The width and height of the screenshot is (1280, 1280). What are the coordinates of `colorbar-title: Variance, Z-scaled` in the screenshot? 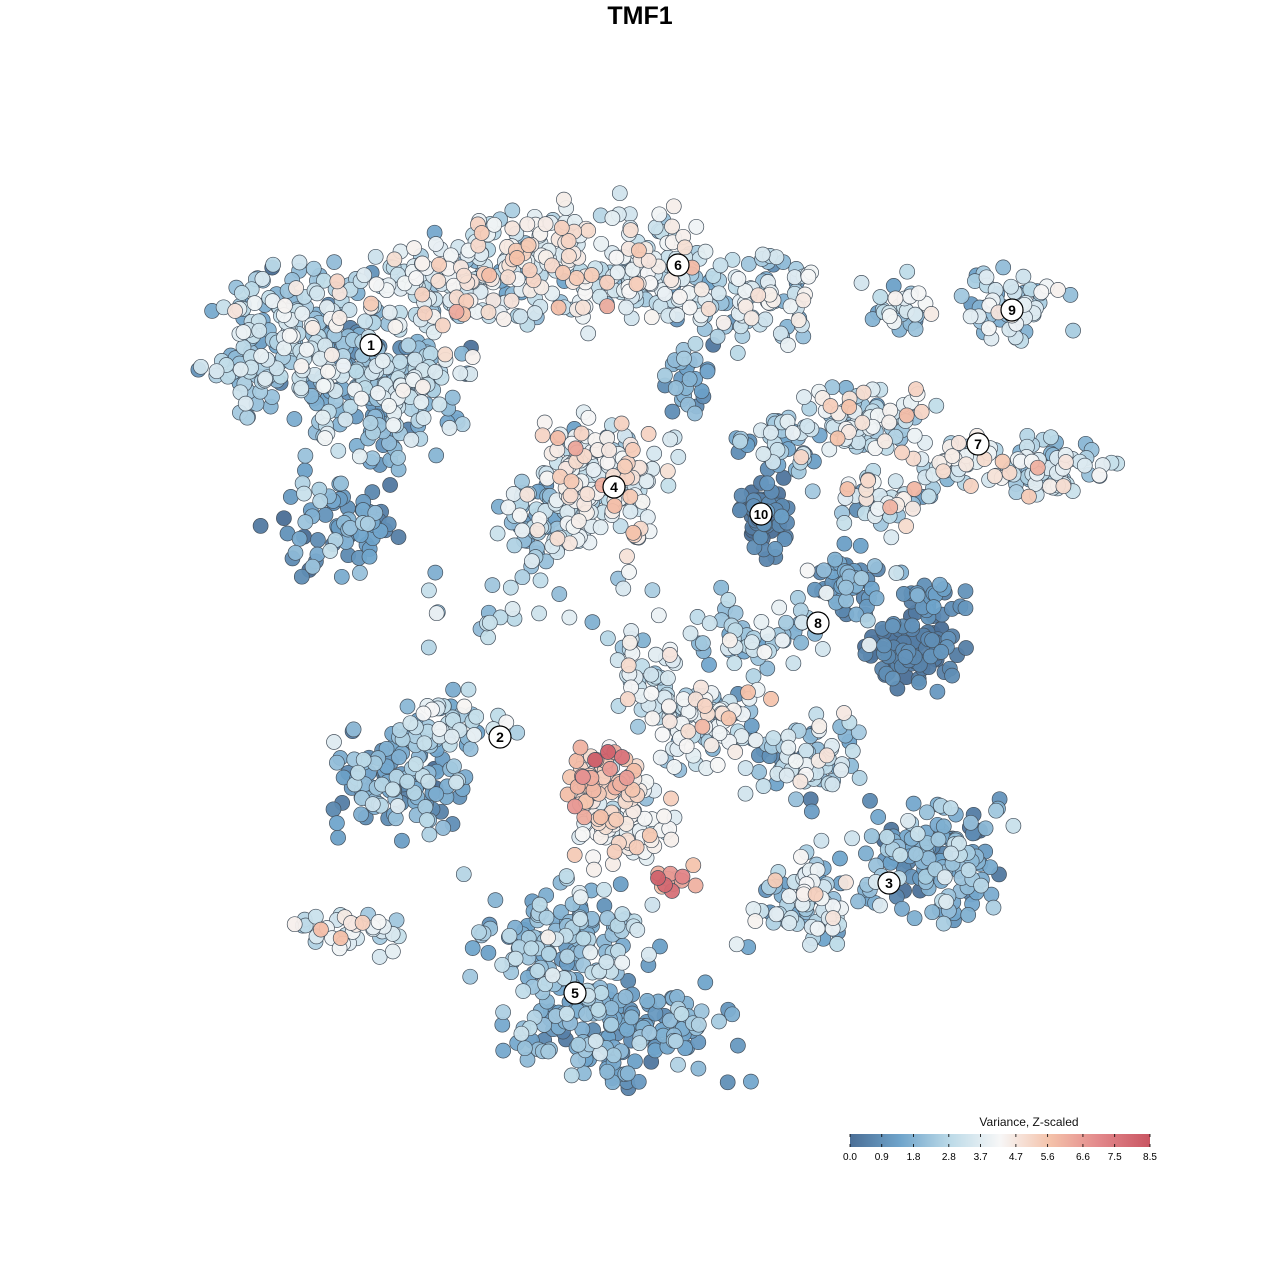 It's located at (1029, 1122).